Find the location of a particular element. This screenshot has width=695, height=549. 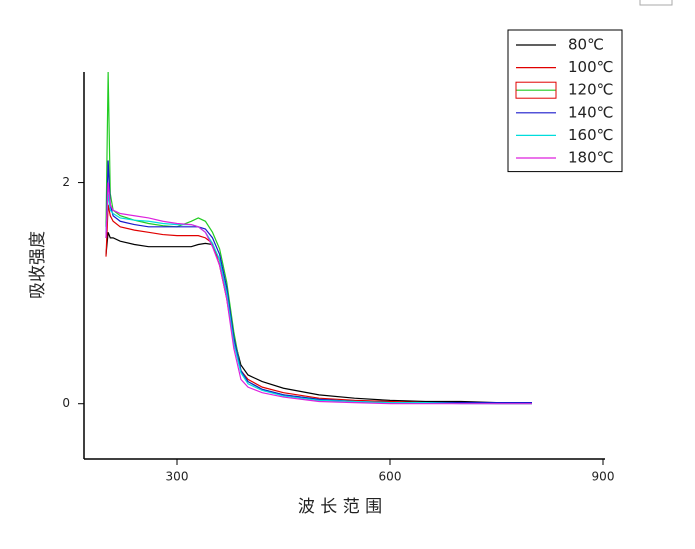

legend-label: 140℃ is located at coordinates (590, 112).